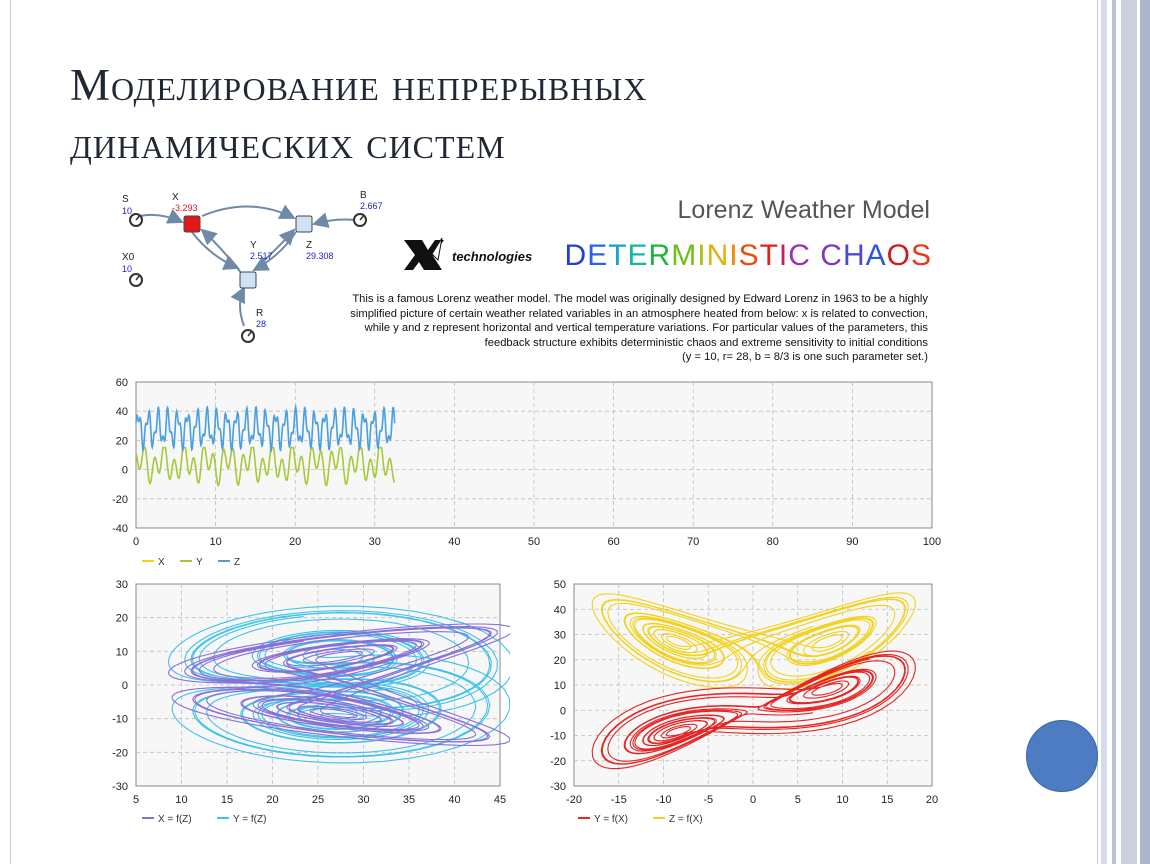 The height and width of the screenshot is (864, 1150). I want to click on heading-letter: R, so click(660, 255).